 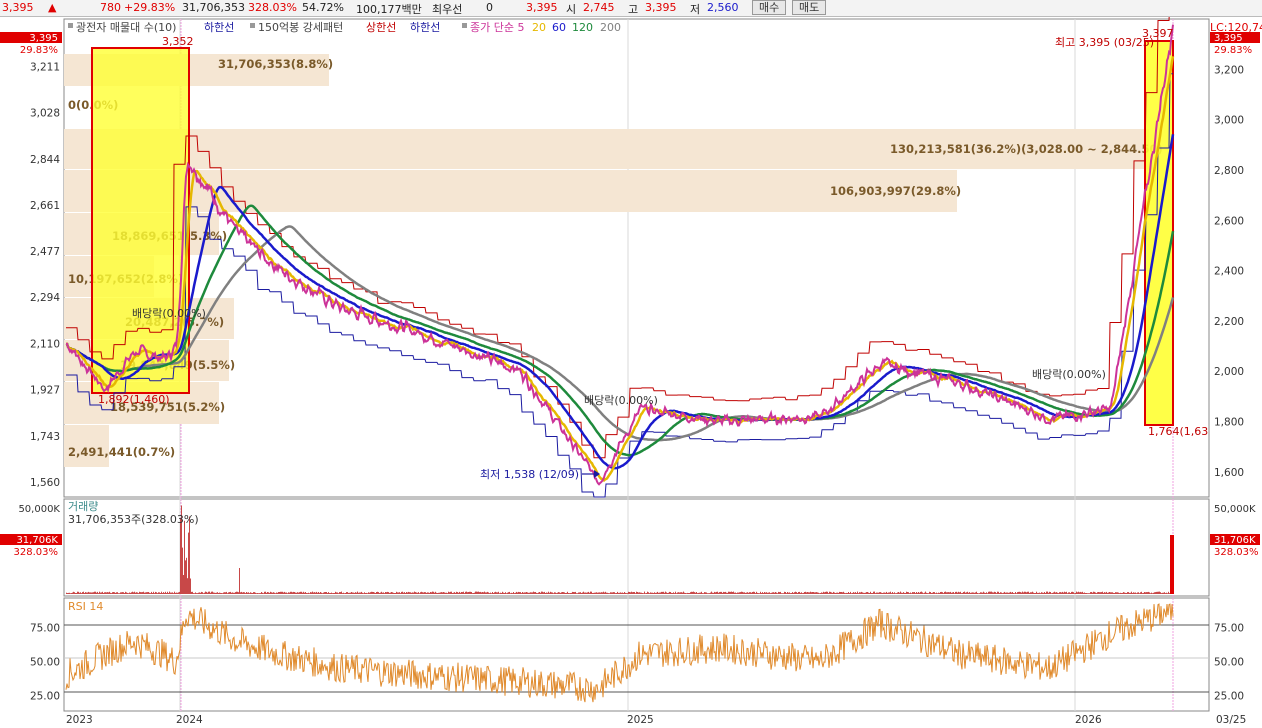 I want to click on legend-item: 60, so click(x=559, y=27).